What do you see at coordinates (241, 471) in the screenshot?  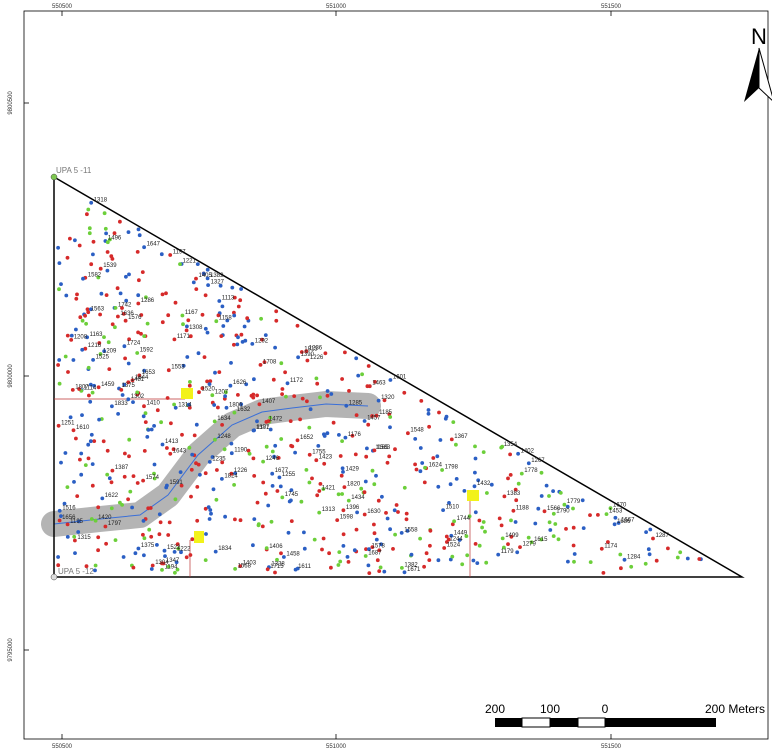 I see `tree-id-label: 1226` at bounding box center [241, 471].